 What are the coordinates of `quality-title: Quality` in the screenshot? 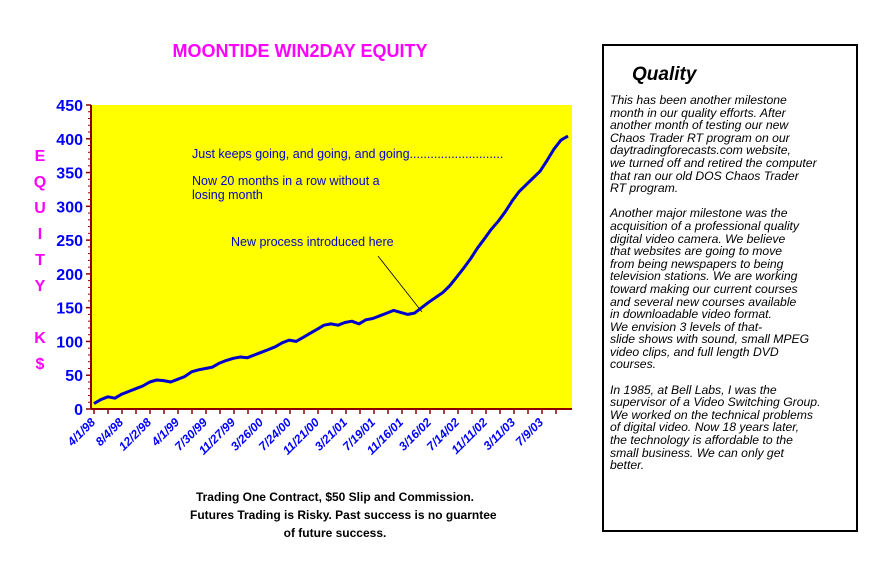 It's located at (664, 74).